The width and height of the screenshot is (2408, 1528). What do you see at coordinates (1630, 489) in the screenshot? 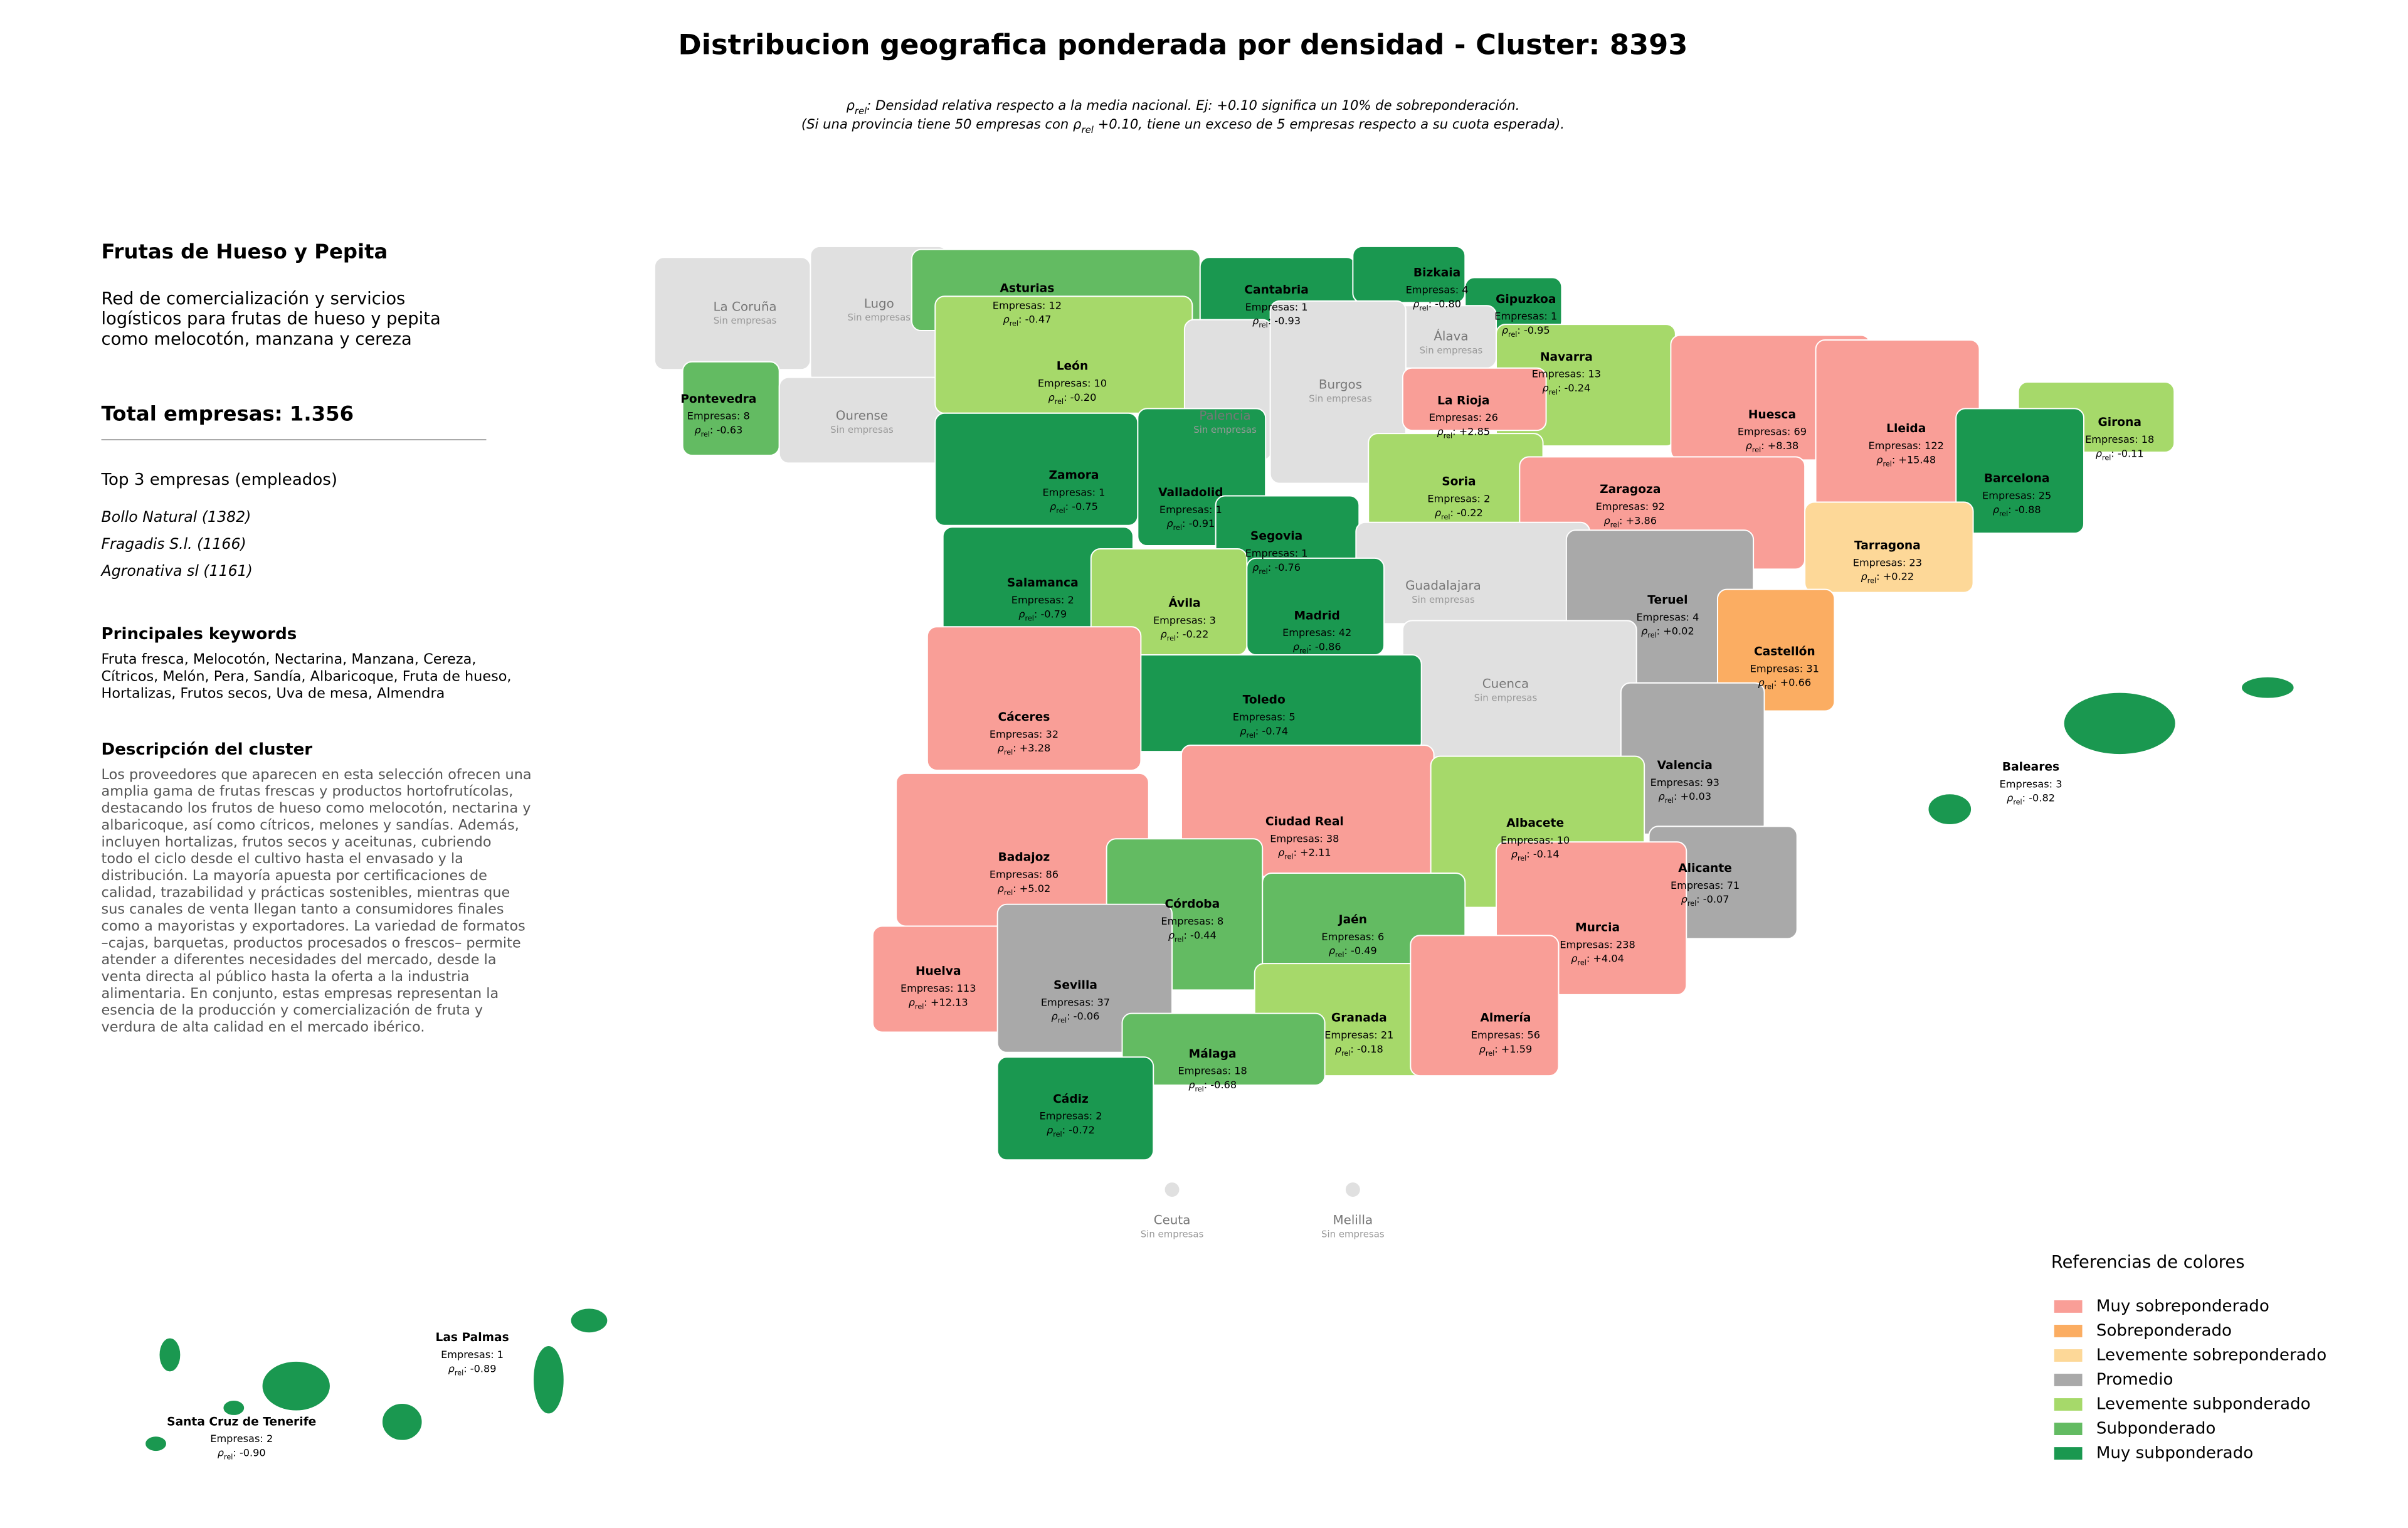
I see `province-name: Zaragoza` at bounding box center [1630, 489].